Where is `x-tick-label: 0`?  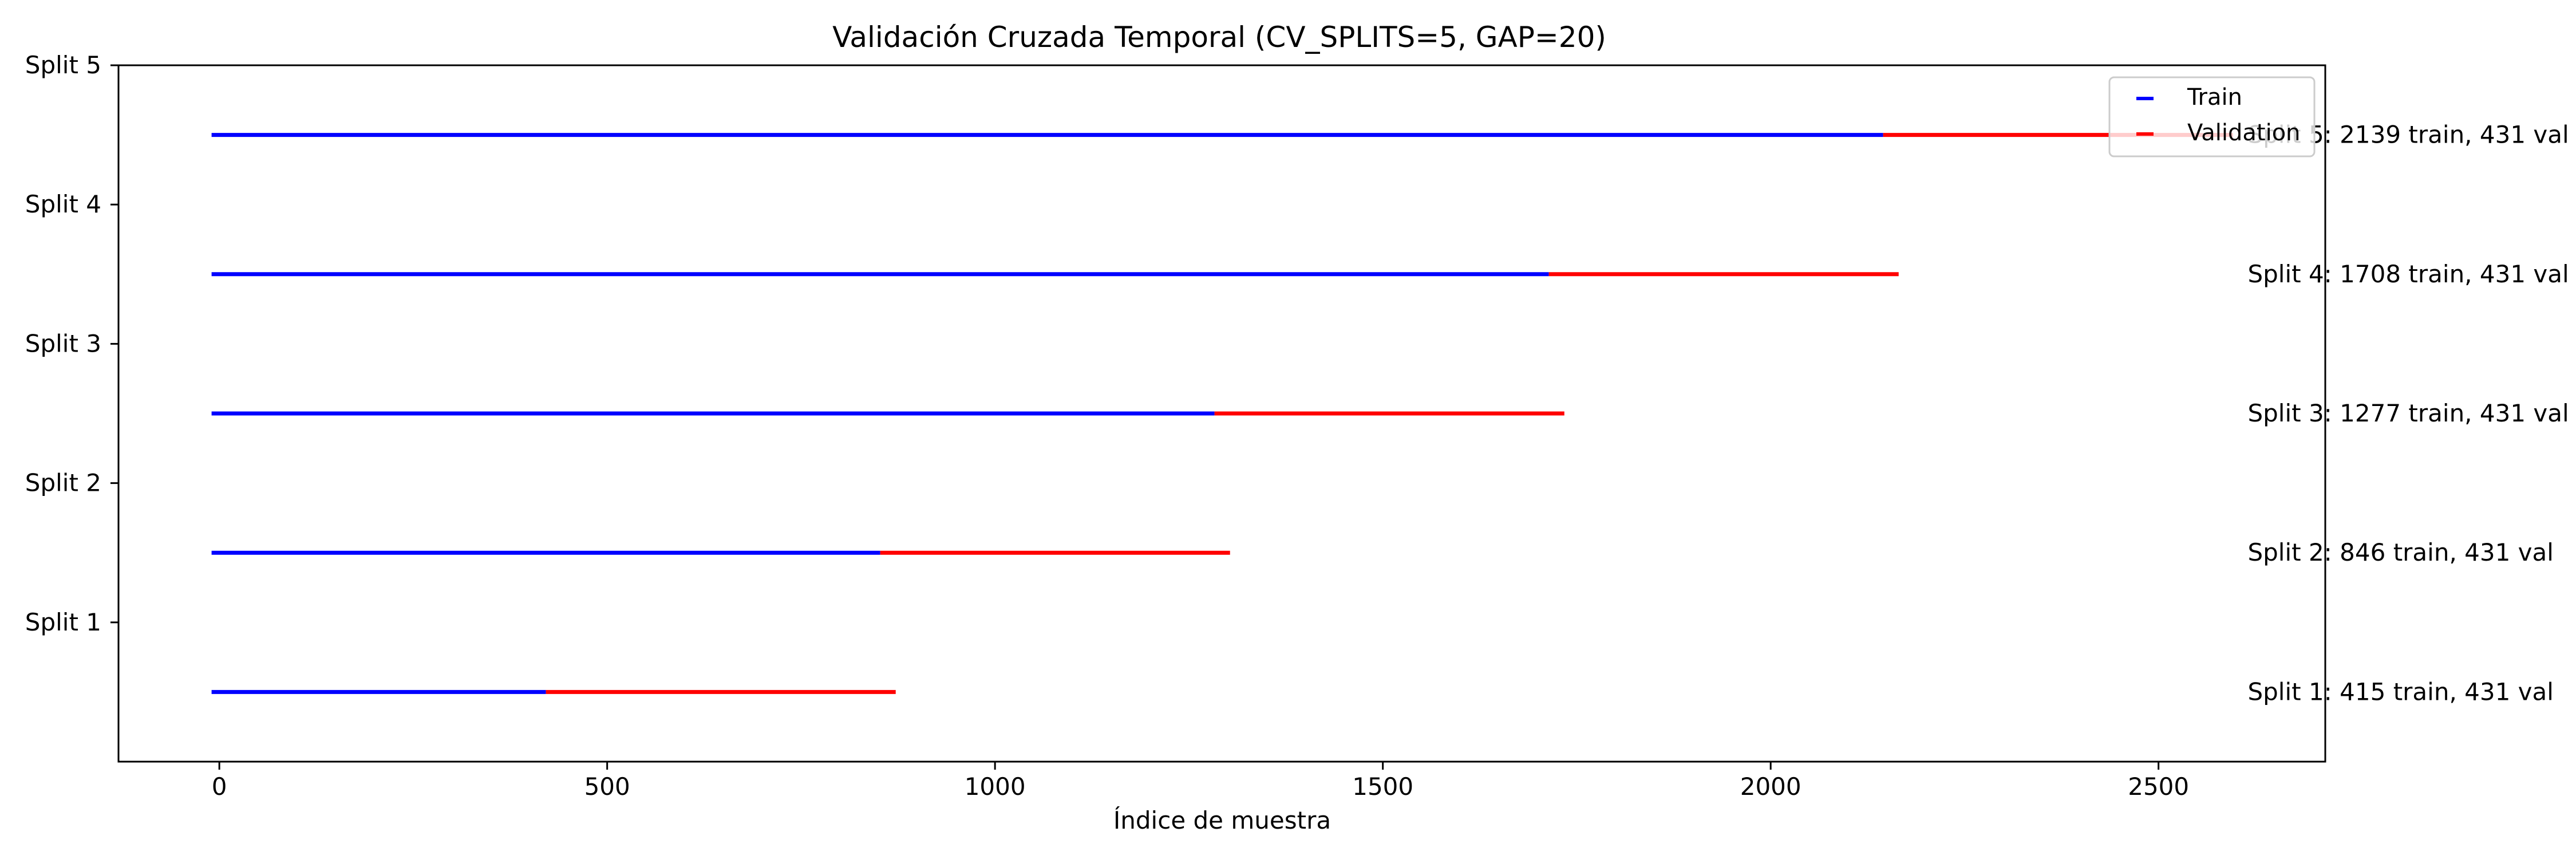
x-tick-label: 0 is located at coordinates (219, 787).